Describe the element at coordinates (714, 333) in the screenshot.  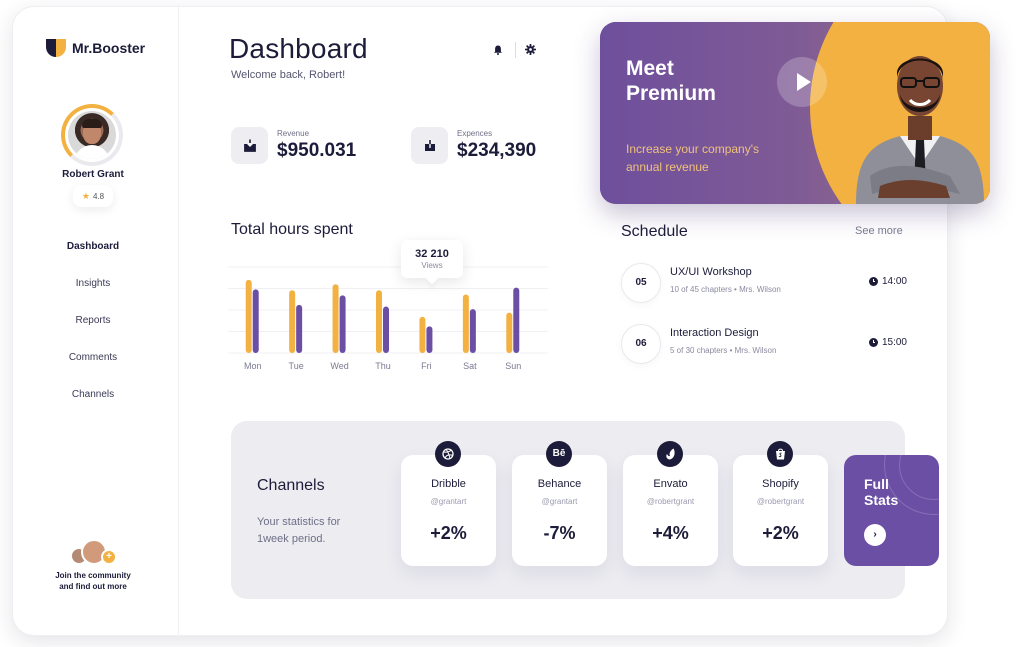
I see `schedule-title-text: Interaction Design` at that location.